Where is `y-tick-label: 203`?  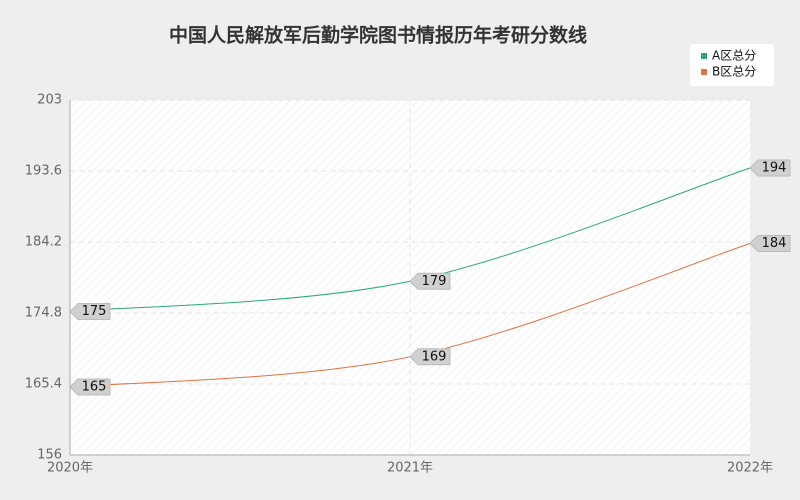 y-tick-label: 203 is located at coordinates (49, 100).